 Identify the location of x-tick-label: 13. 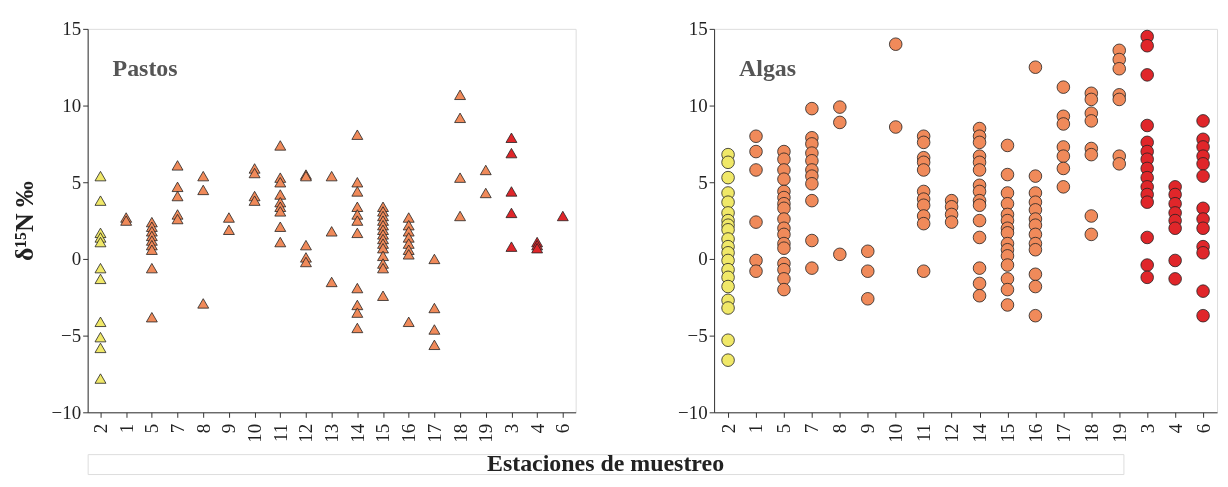
(332, 433).